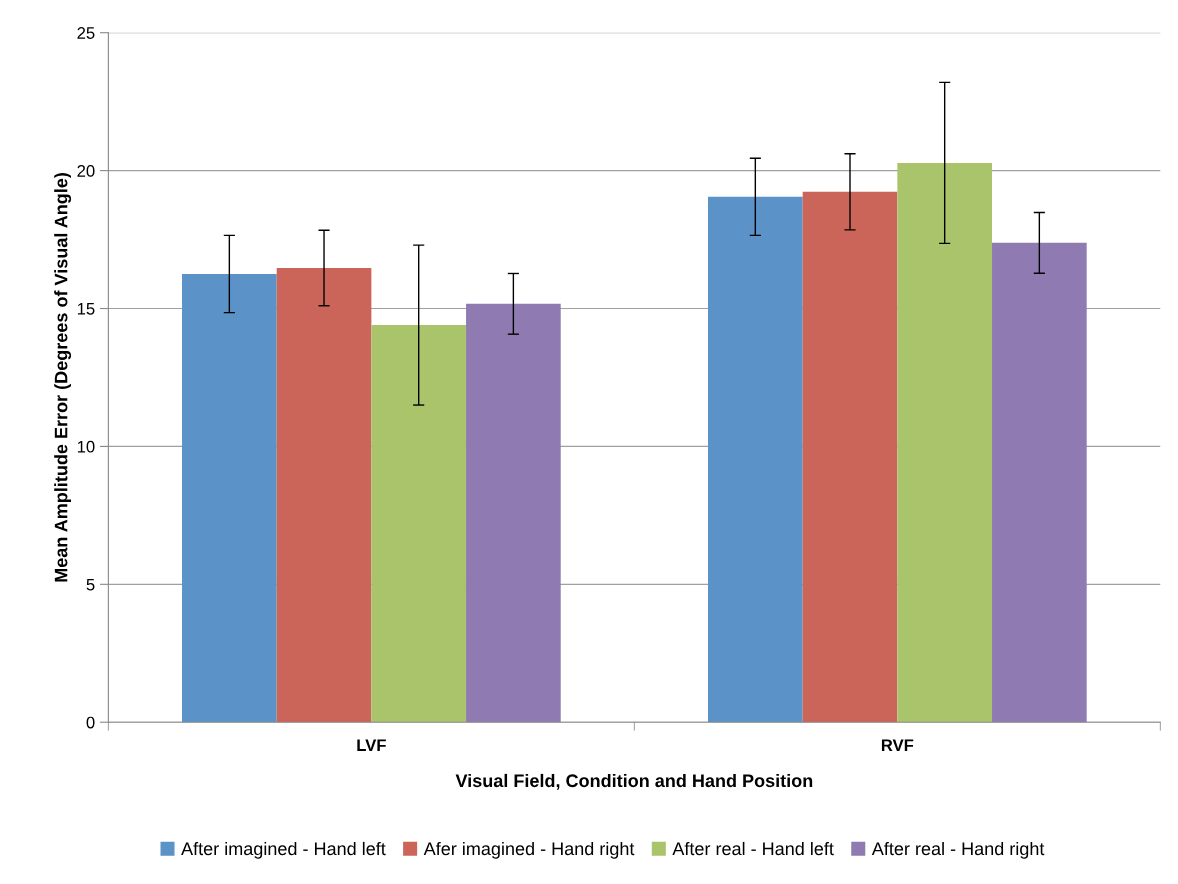  What do you see at coordinates (86, 171) in the screenshot?
I see `y-tick-label: 20` at bounding box center [86, 171].